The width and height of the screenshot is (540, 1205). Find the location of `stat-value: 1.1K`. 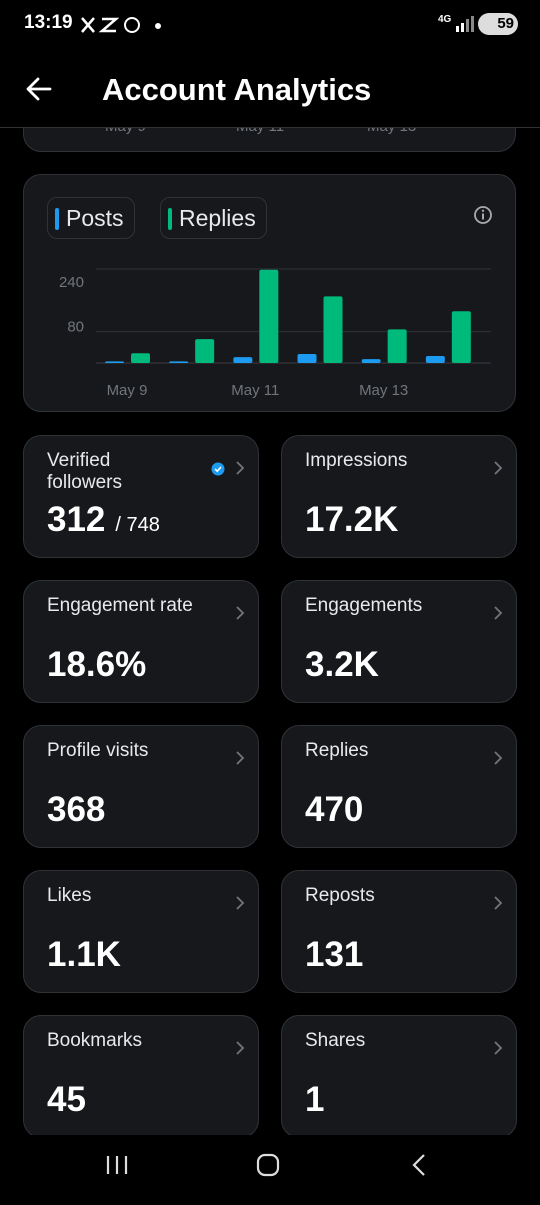

stat-value: 1.1K is located at coordinates (84, 955).